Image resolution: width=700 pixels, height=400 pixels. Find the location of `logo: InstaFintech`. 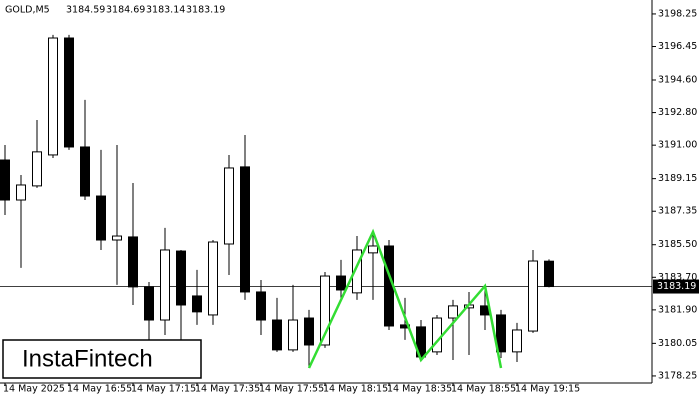

logo: InstaFintech is located at coordinates (87, 358).